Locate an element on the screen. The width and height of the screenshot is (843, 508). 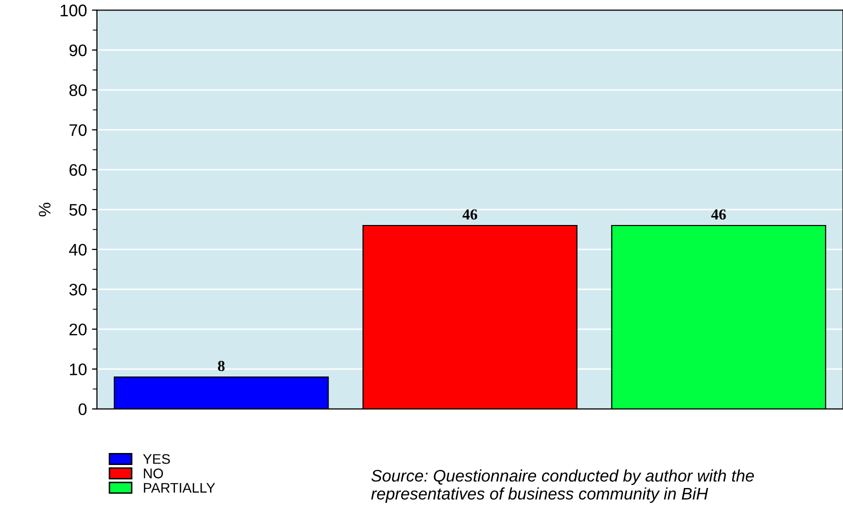
y-tick-label: 50 is located at coordinates (78, 210).